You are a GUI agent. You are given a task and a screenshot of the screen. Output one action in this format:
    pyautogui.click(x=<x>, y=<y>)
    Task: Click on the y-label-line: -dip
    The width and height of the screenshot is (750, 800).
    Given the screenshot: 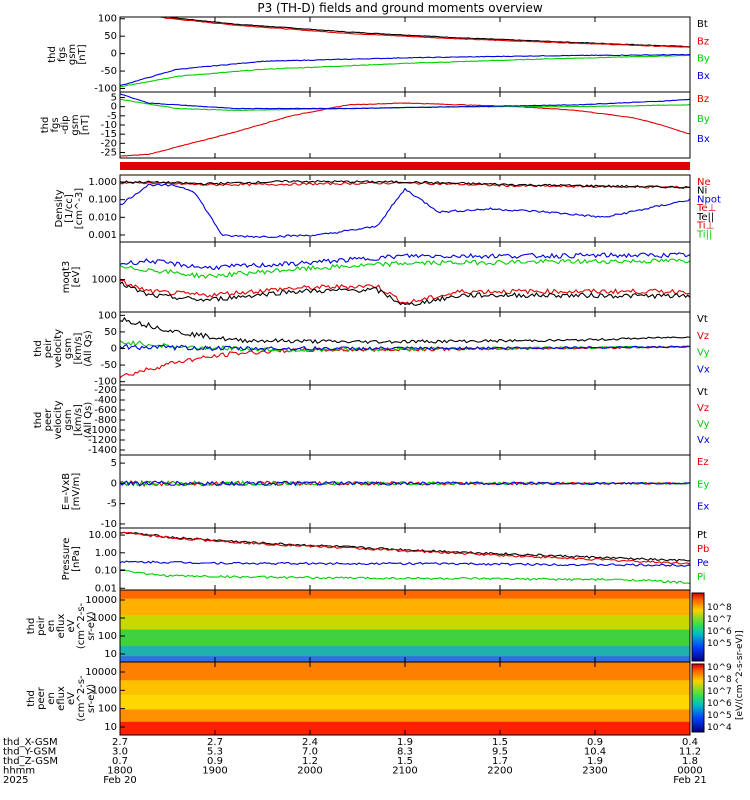 What is the action you would take?
    pyautogui.click(x=65, y=124)
    